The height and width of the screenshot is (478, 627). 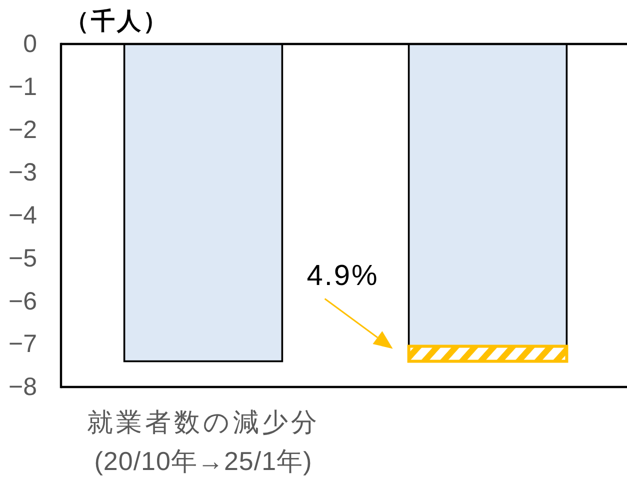 What do you see at coordinates (22, 301) in the screenshot?
I see `y-tick-label: −6` at bounding box center [22, 301].